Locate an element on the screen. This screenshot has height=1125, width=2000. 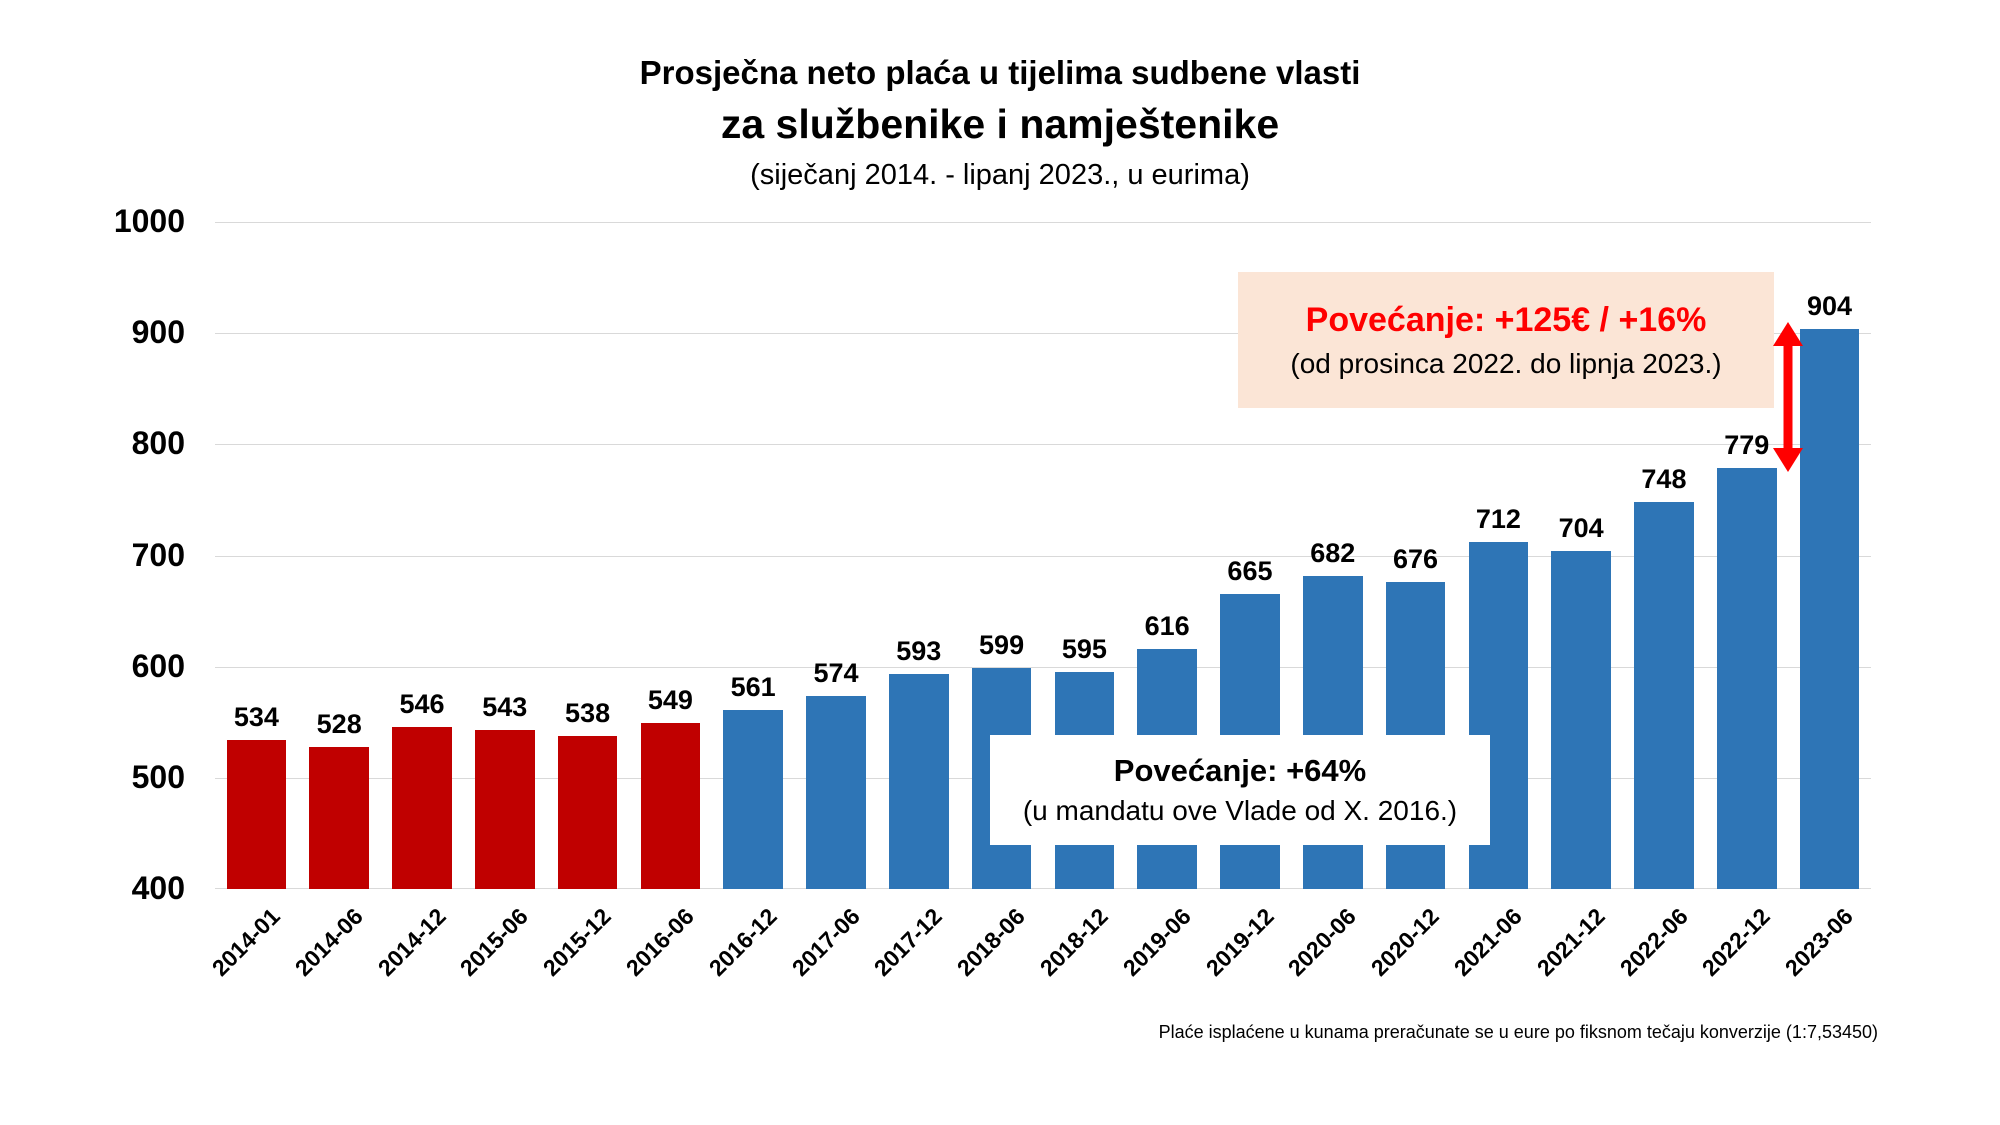
x-axis-tick-label: 2016-12 is located at coordinates (742, 942).